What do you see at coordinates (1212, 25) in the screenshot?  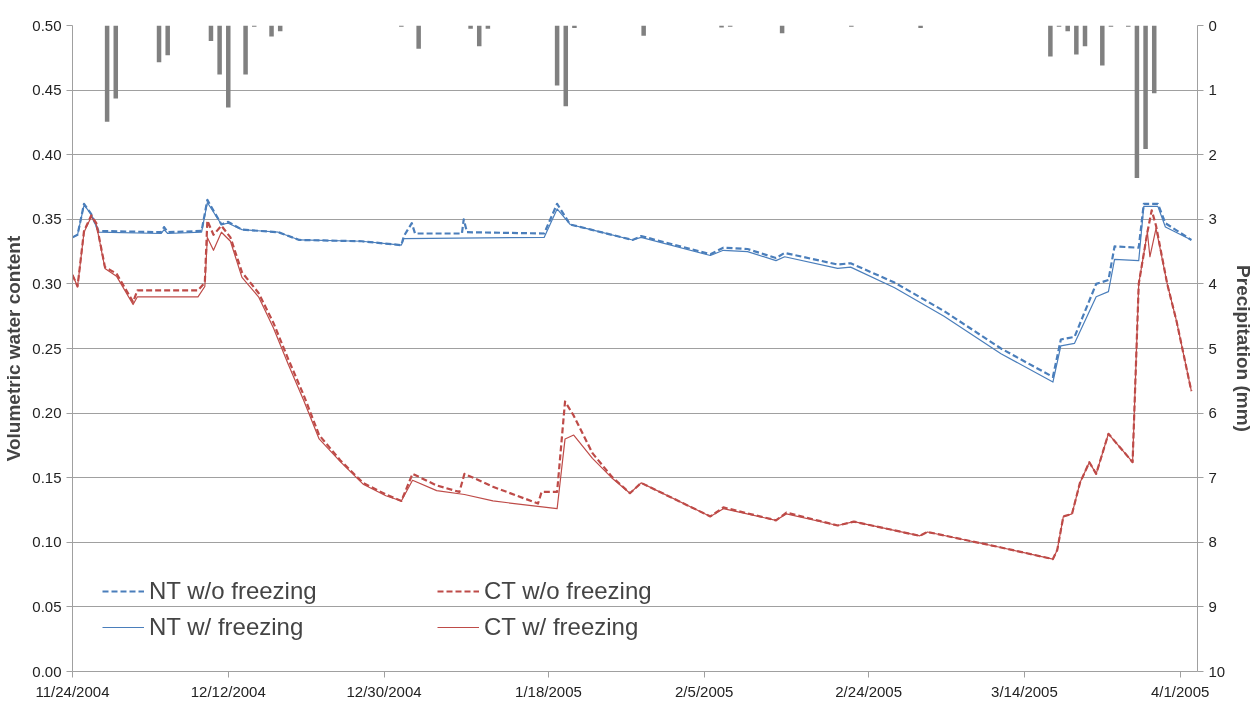 I see `y2-tick-label: 0` at bounding box center [1212, 25].